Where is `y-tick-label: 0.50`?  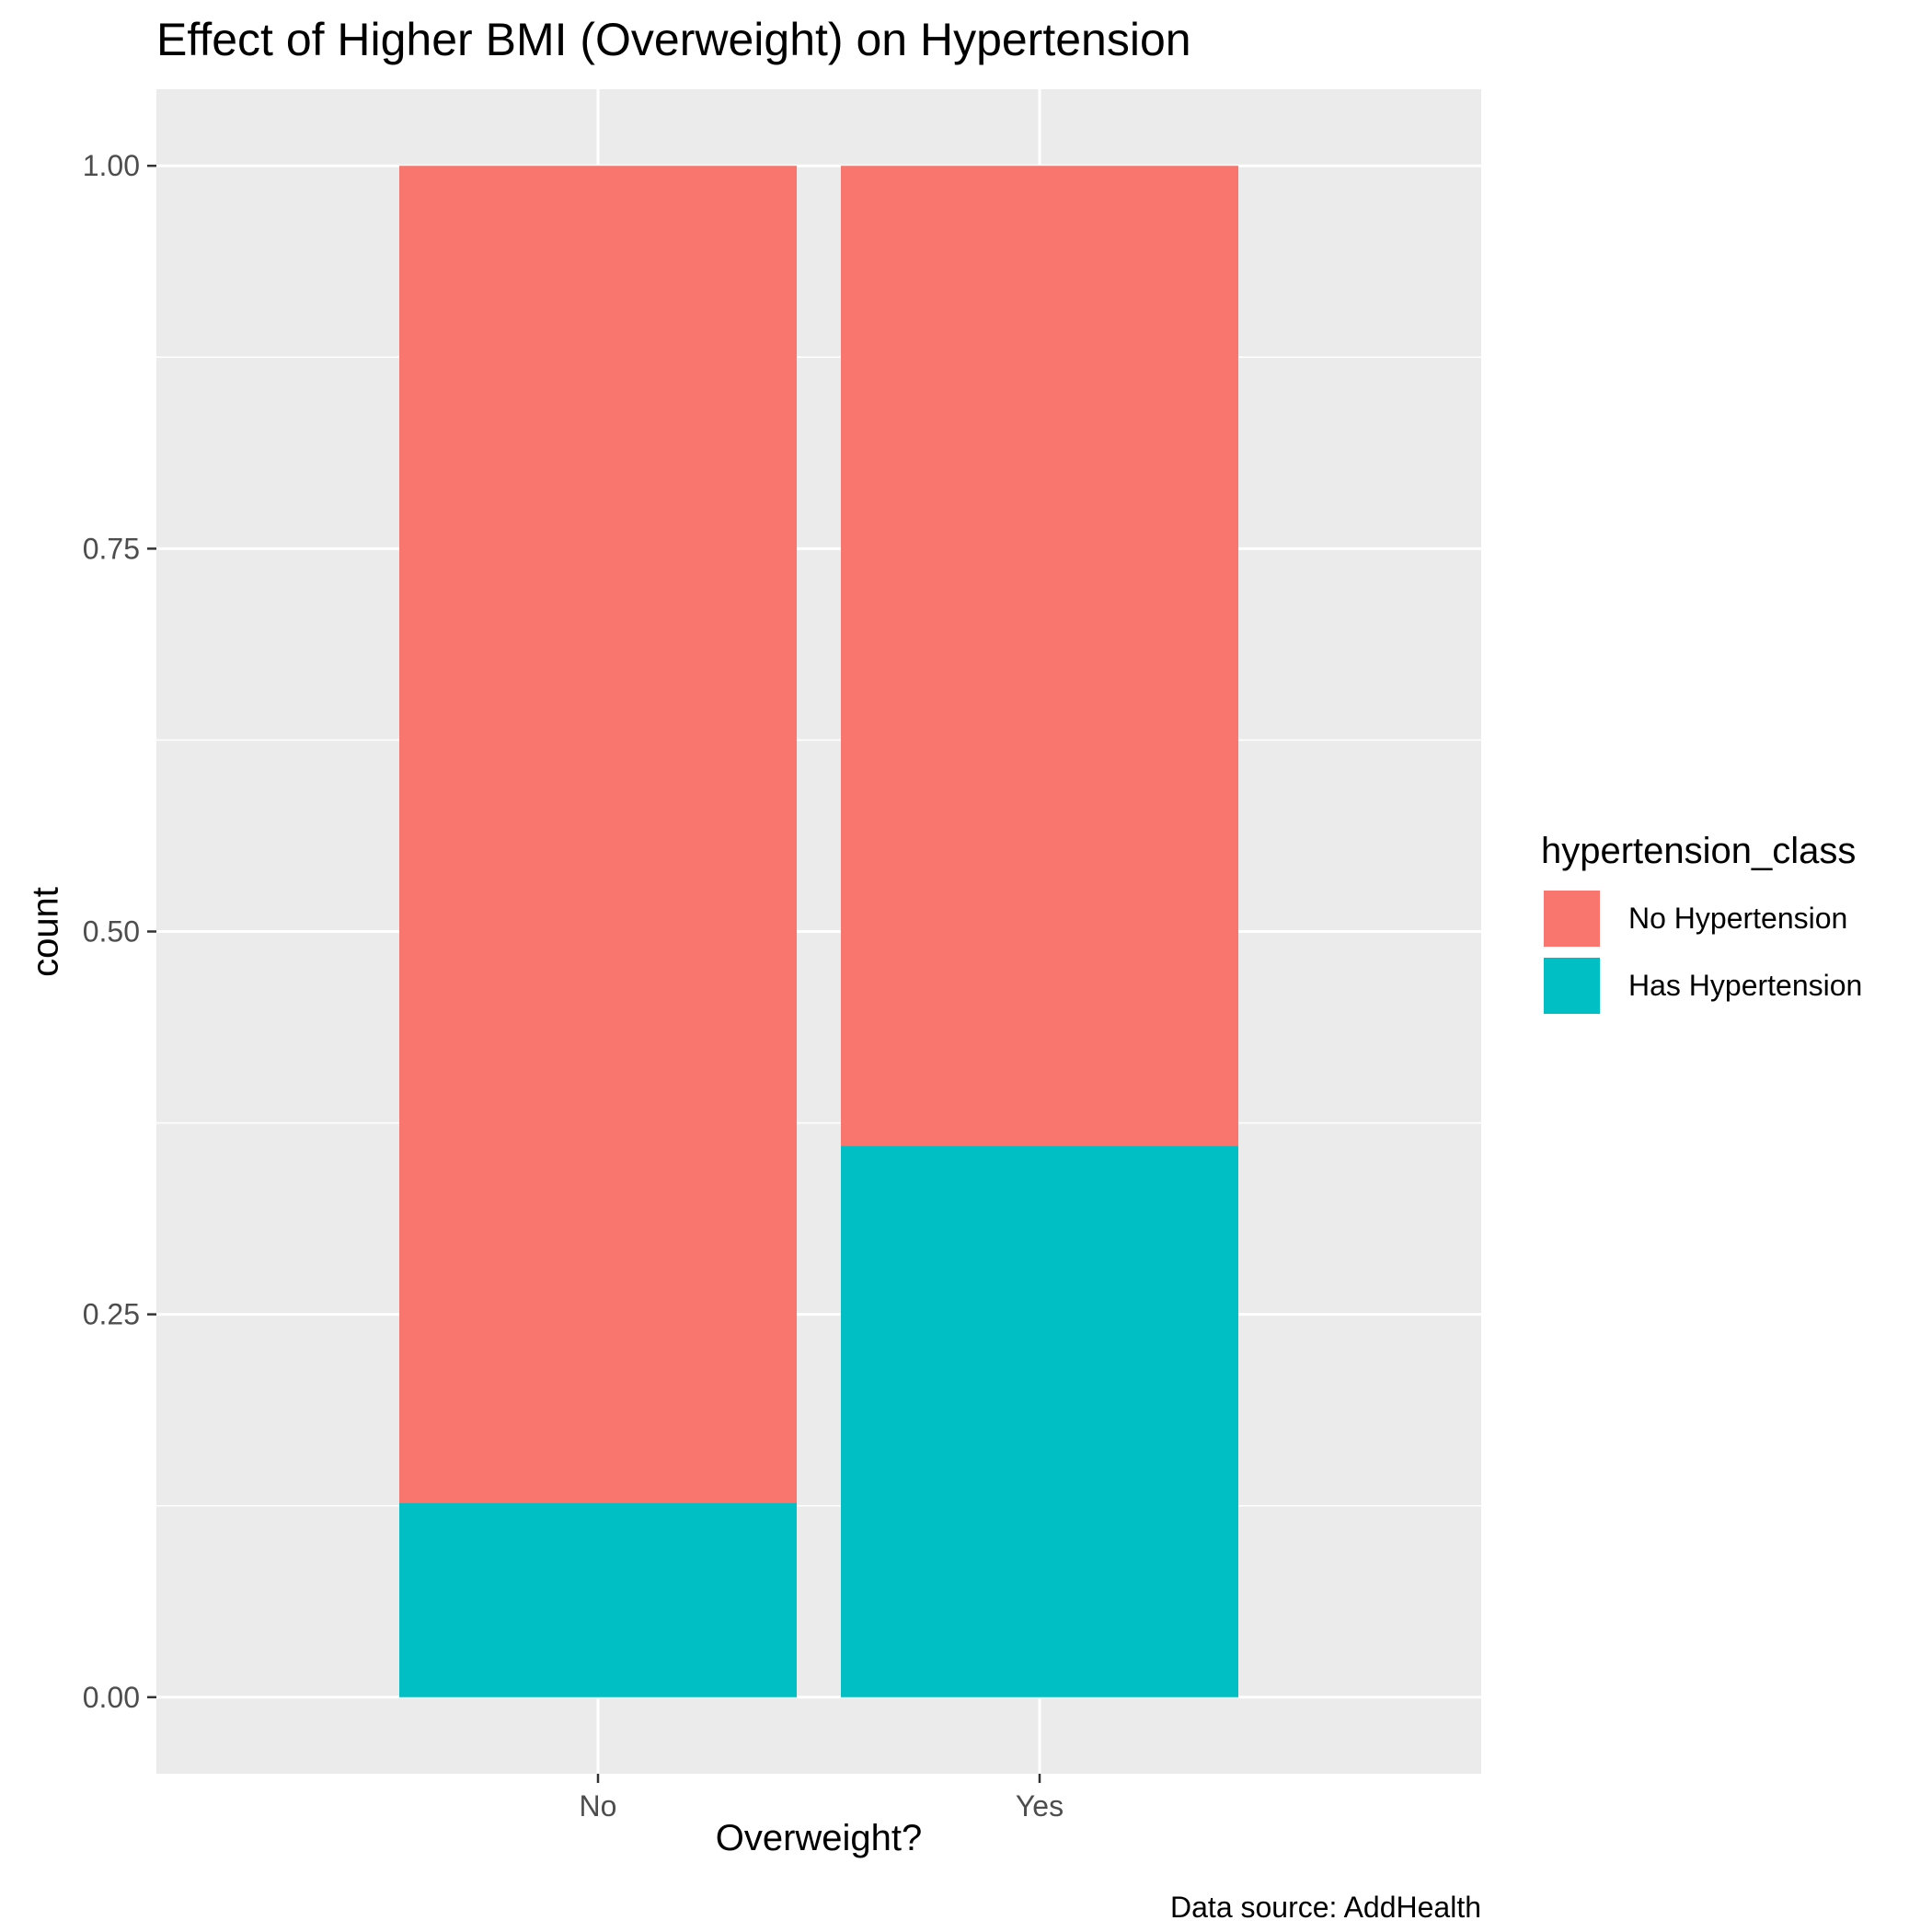 y-tick-label: 0.50 is located at coordinates (111, 932).